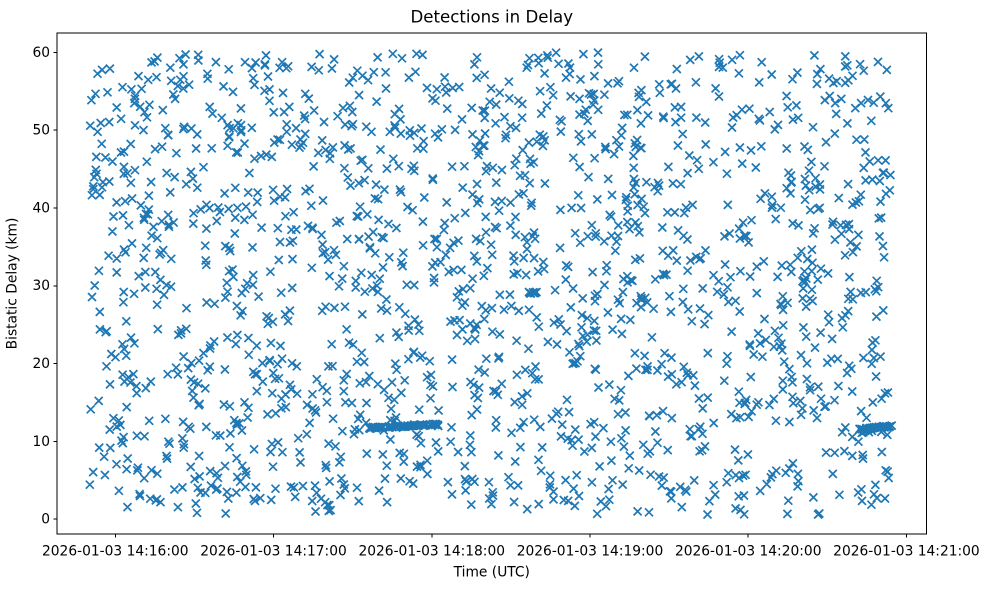  Describe the element at coordinates (748, 552) in the screenshot. I see `x-tick-label: 2026-01-03 14:20:00` at that location.